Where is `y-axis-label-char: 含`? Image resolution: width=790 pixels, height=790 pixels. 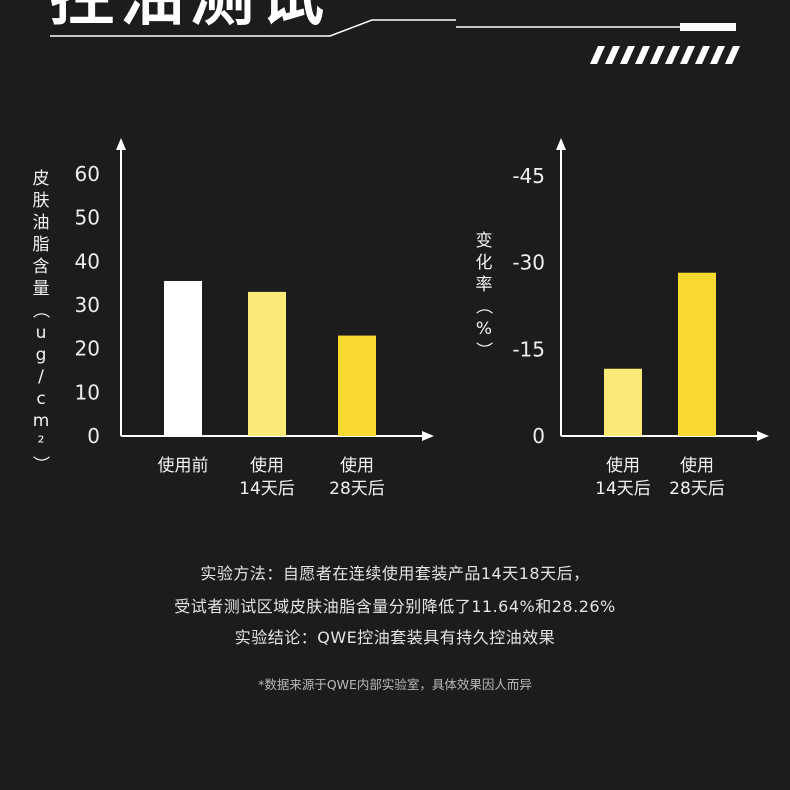 y-axis-label-char: 含 is located at coordinates (41, 267).